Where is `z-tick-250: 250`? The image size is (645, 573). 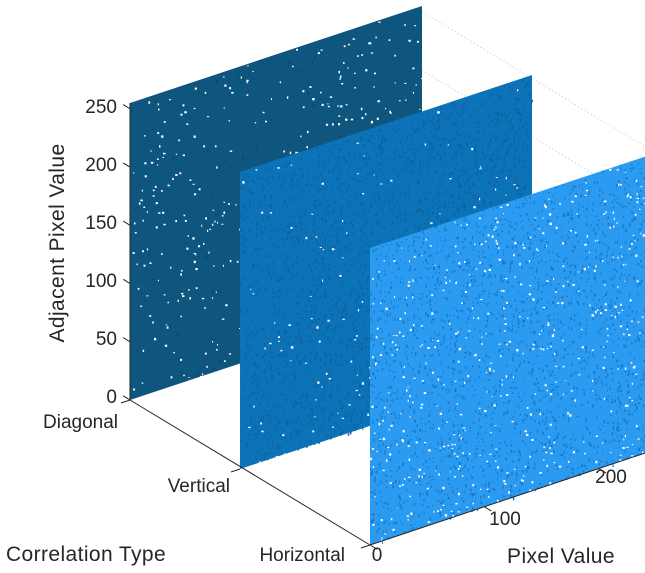 z-tick-250: 250 is located at coordinates (101, 107).